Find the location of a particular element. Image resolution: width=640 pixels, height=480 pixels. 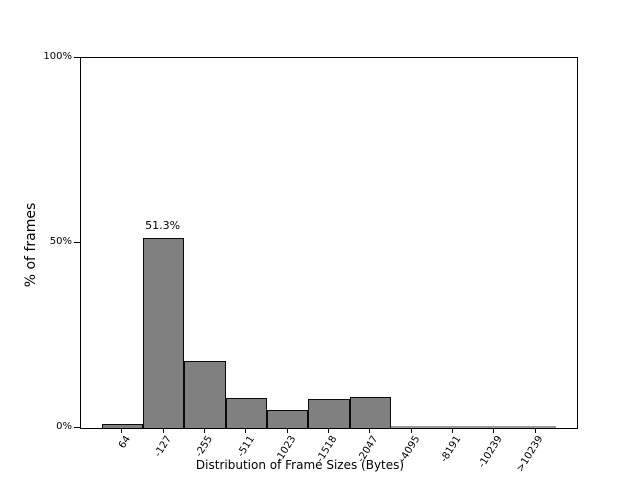

bar--127 is located at coordinates (164, 333).